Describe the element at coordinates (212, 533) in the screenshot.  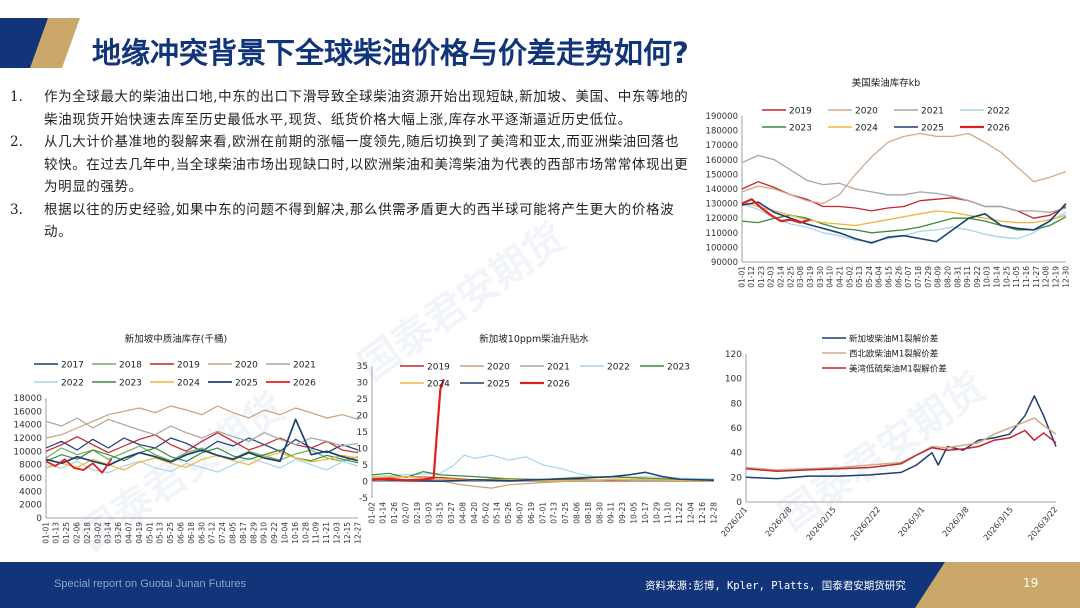
I see `x-tick-label: 07-12` at that location.